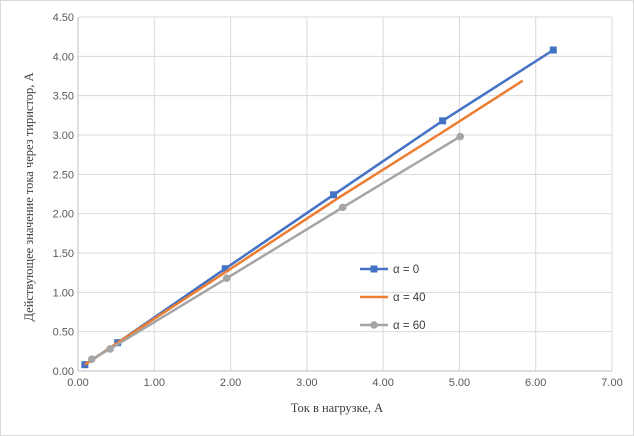 The height and width of the screenshot is (436, 634). What do you see at coordinates (611, 383) in the screenshot?
I see `x-tick-label: 7.00` at bounding box center [611, 383].